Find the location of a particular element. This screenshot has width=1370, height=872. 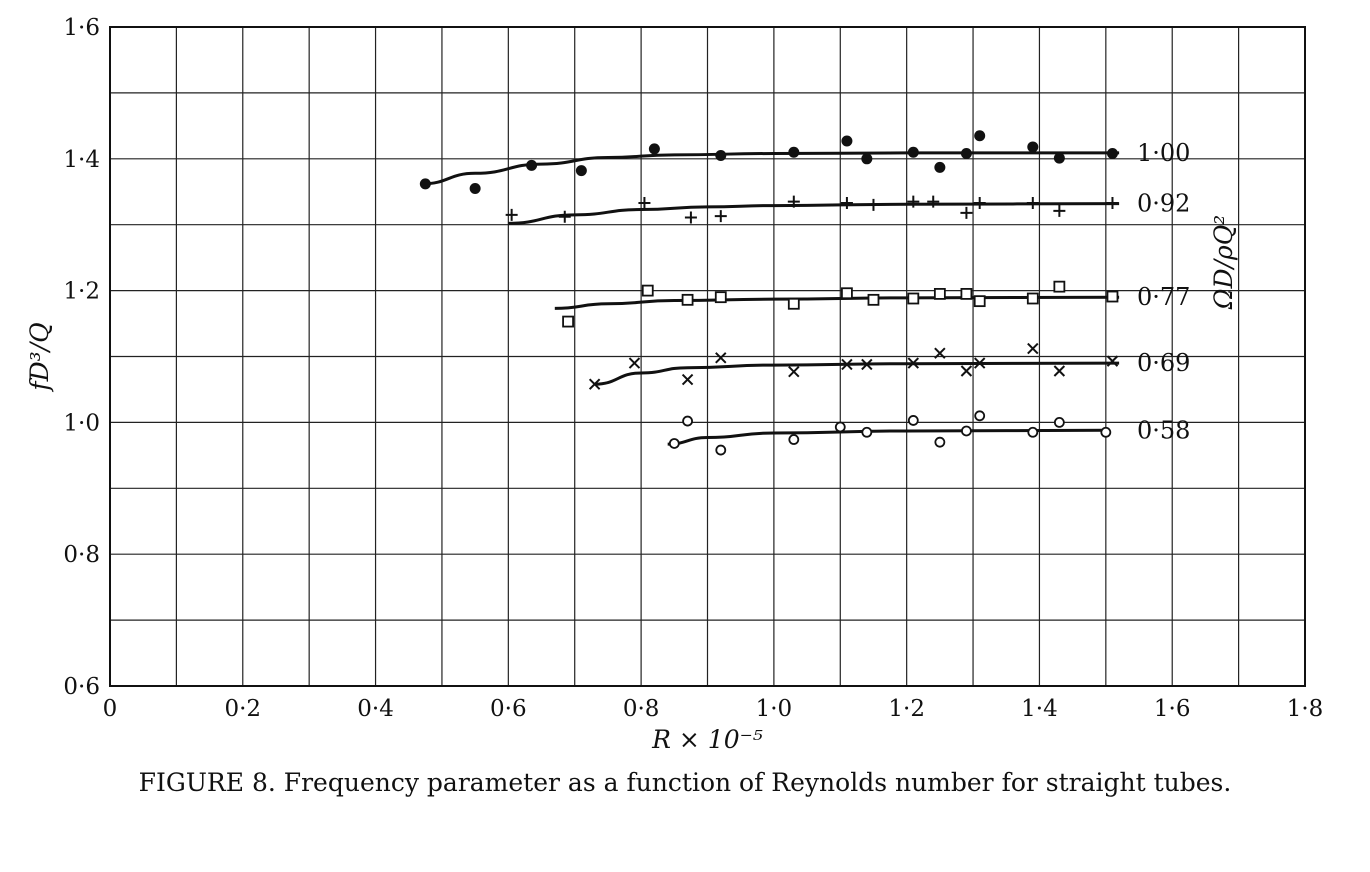

y-axis-label: fD³/Q is located at coordinates (39, 357).